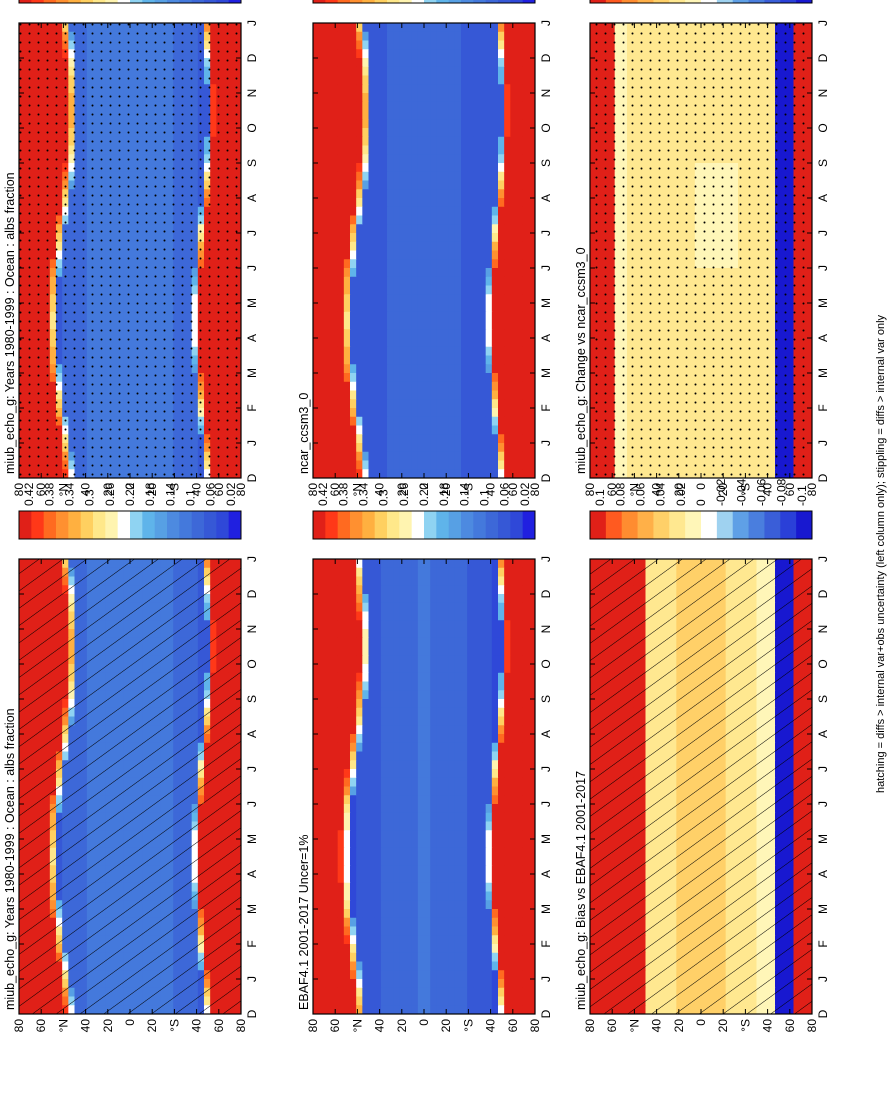 Image resolution: width=891 pixels, height=1107 pixels. What do you see at coordinates (252, 699) in the screenshot?
I see `x-tick-label: S` at bounding box center [252, 699].